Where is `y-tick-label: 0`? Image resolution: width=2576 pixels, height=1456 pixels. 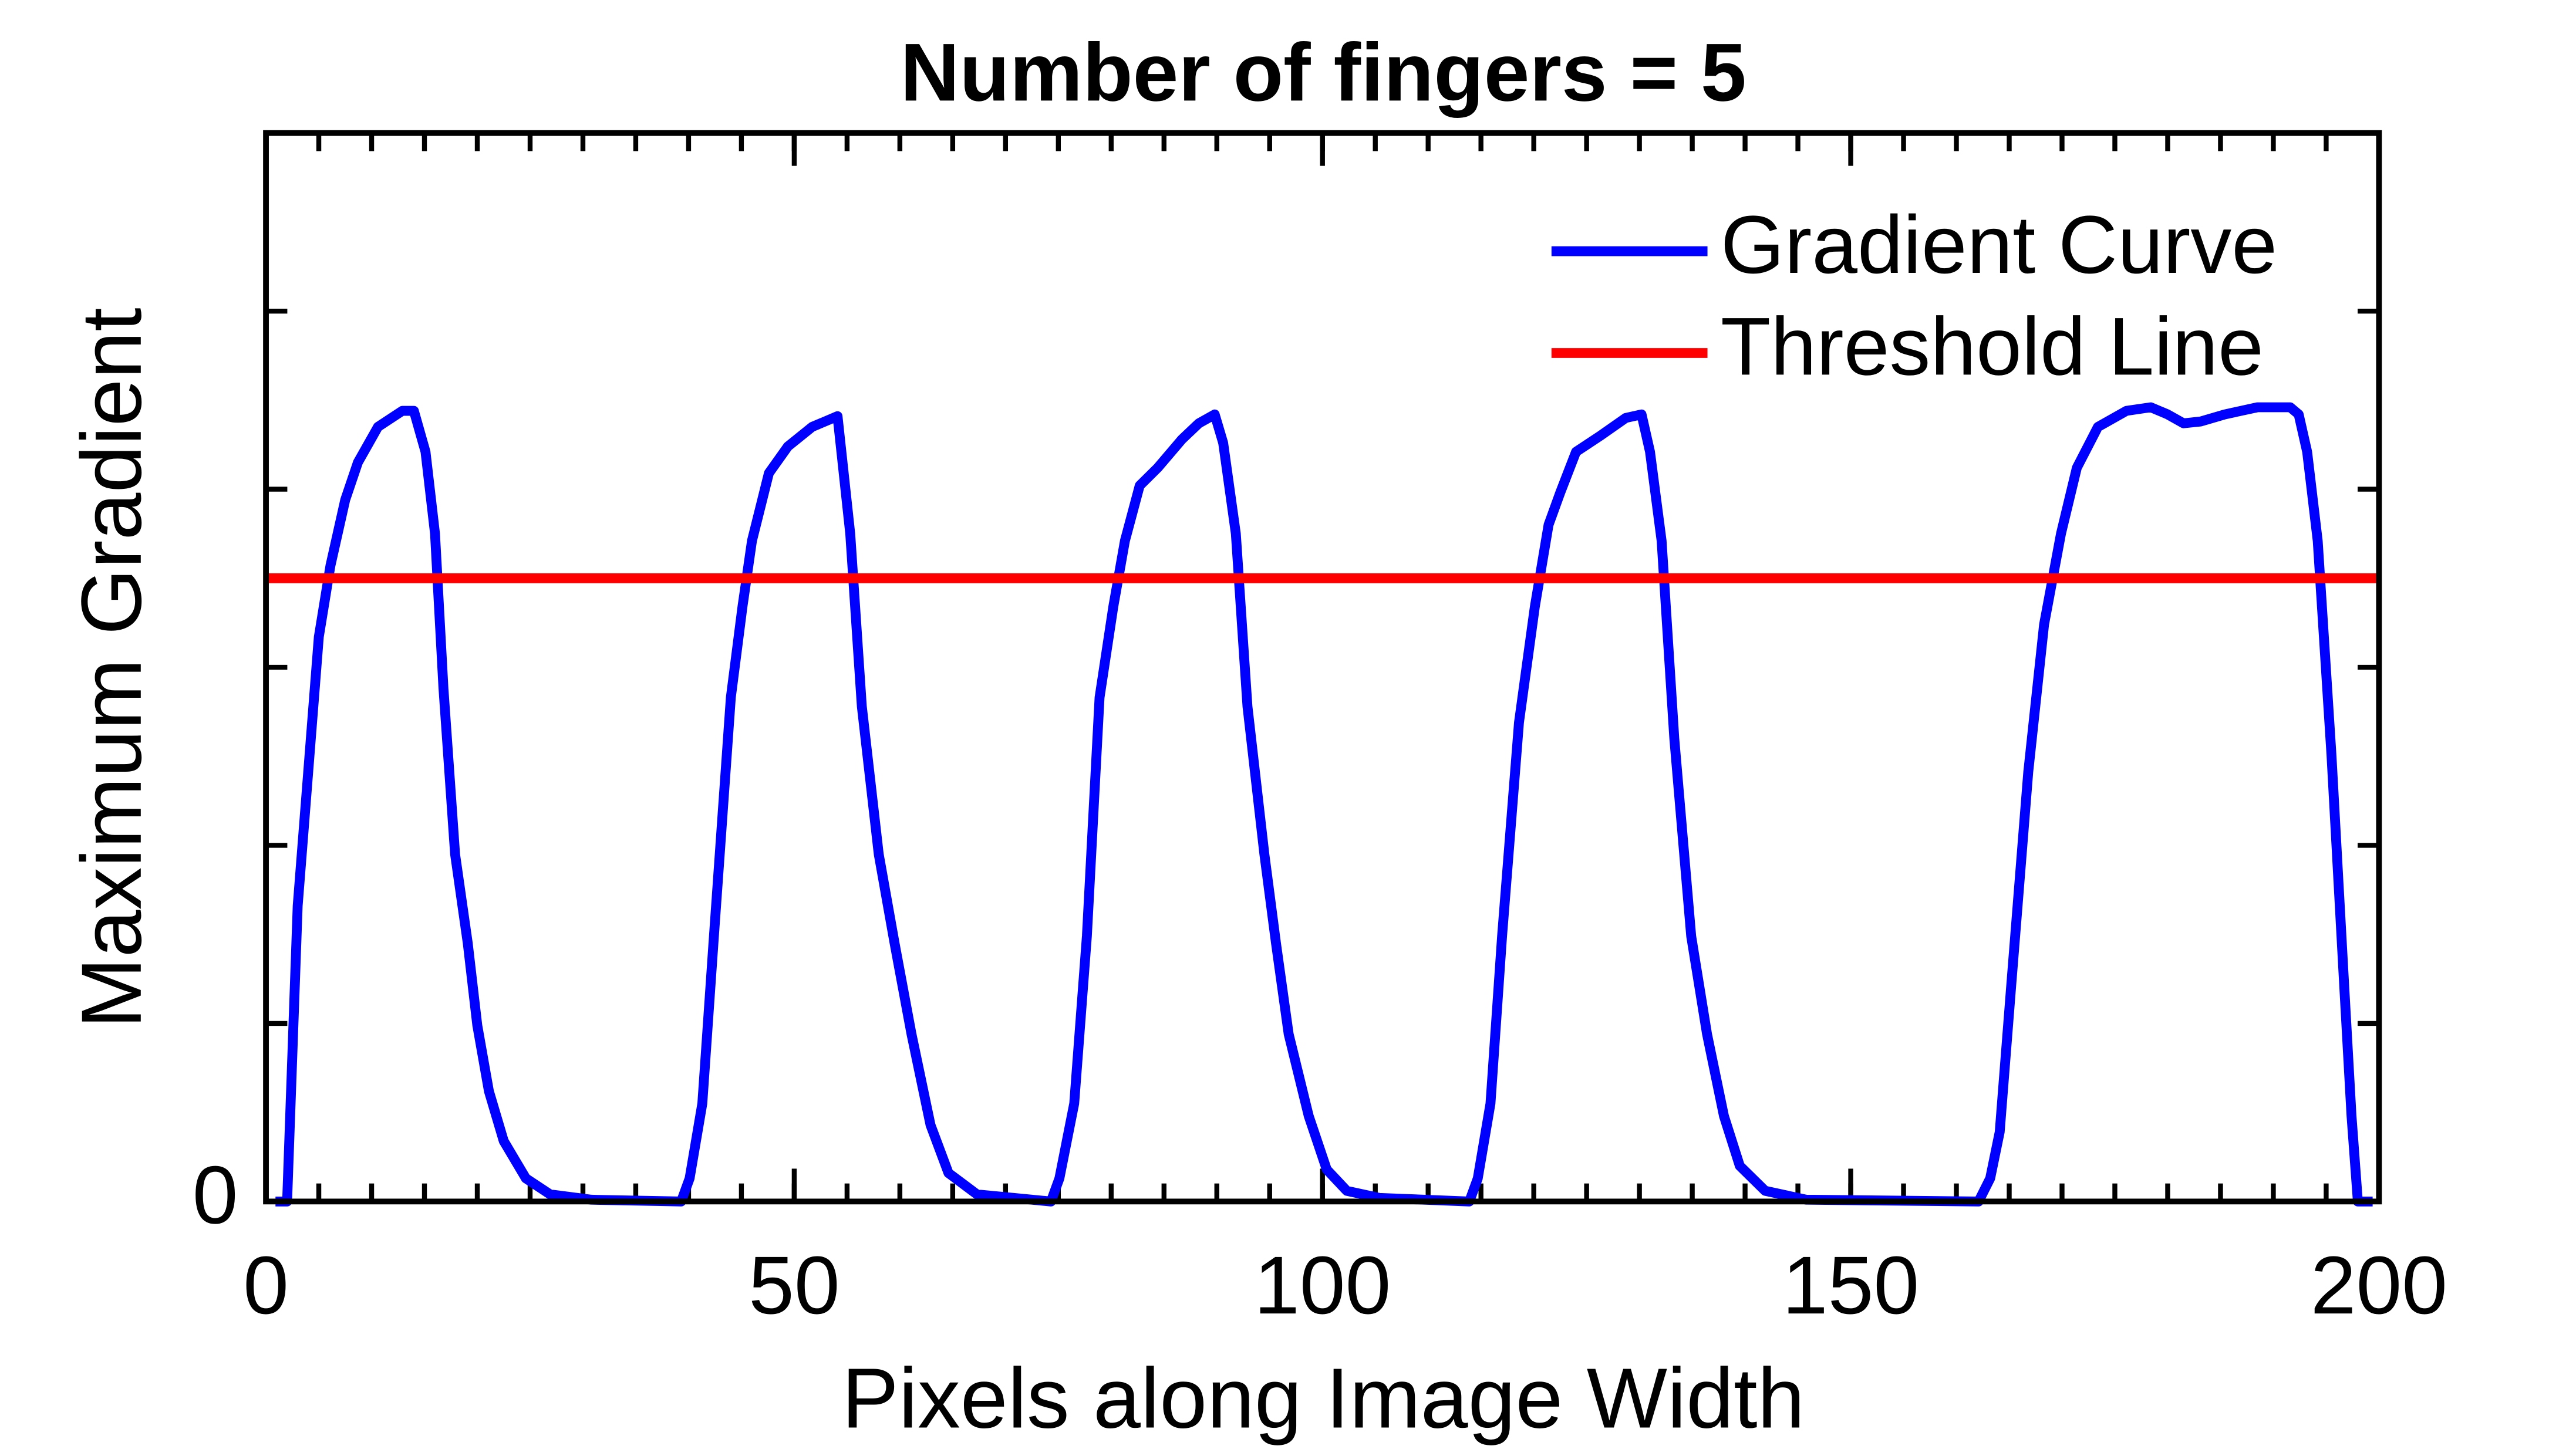
y-tick-label: 0 is located at coordinates (215, 1194).